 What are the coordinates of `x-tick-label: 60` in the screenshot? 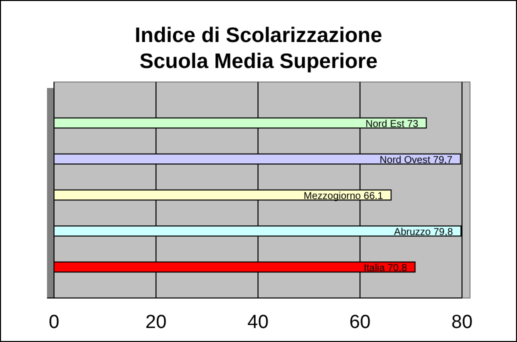 It's located at (360, 322).